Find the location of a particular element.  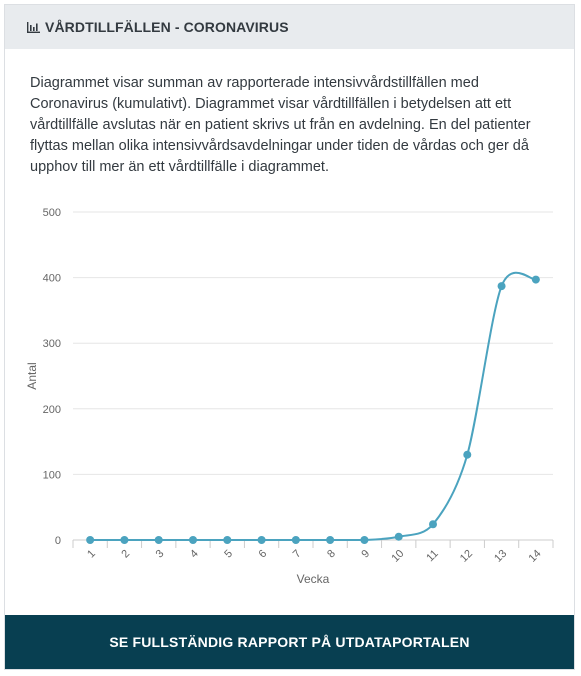

x-tick-label: 12 is located at coordinates (466, 556).